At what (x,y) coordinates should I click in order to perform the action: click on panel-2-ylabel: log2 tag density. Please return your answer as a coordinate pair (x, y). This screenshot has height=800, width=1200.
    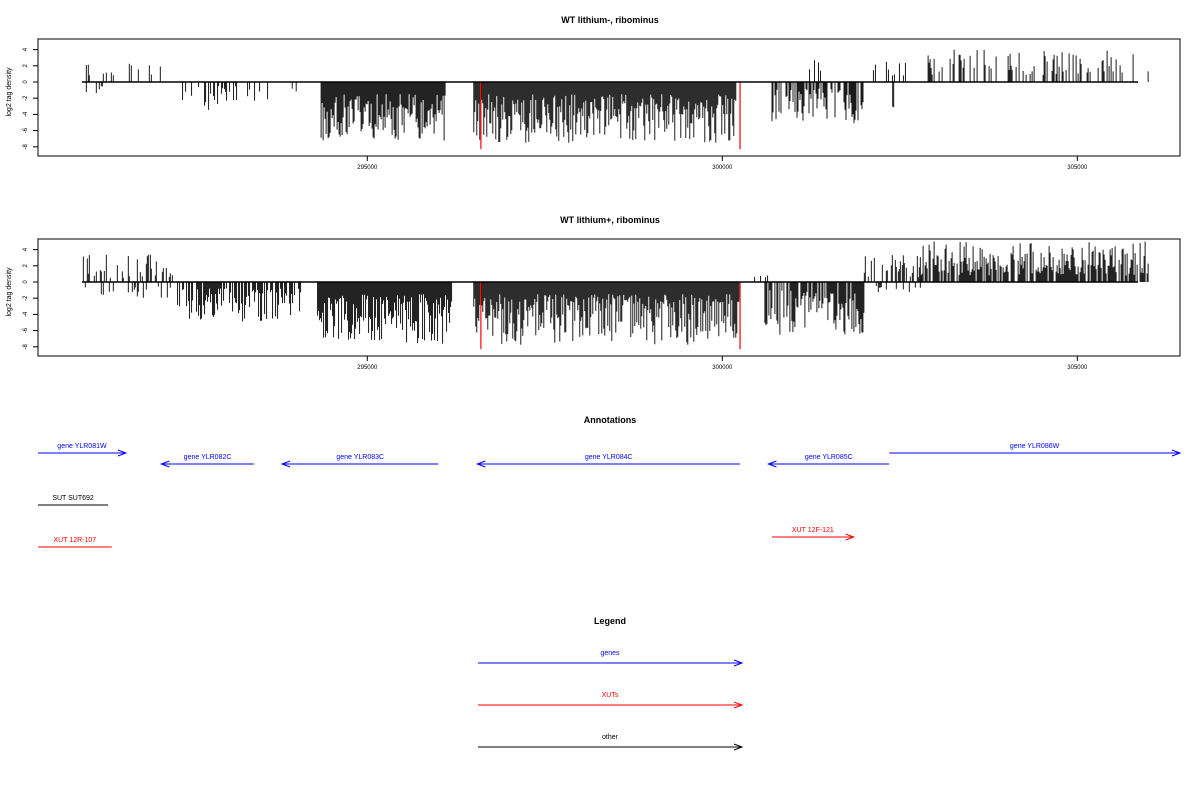
    Looking at the image, I should click on (9, 292).